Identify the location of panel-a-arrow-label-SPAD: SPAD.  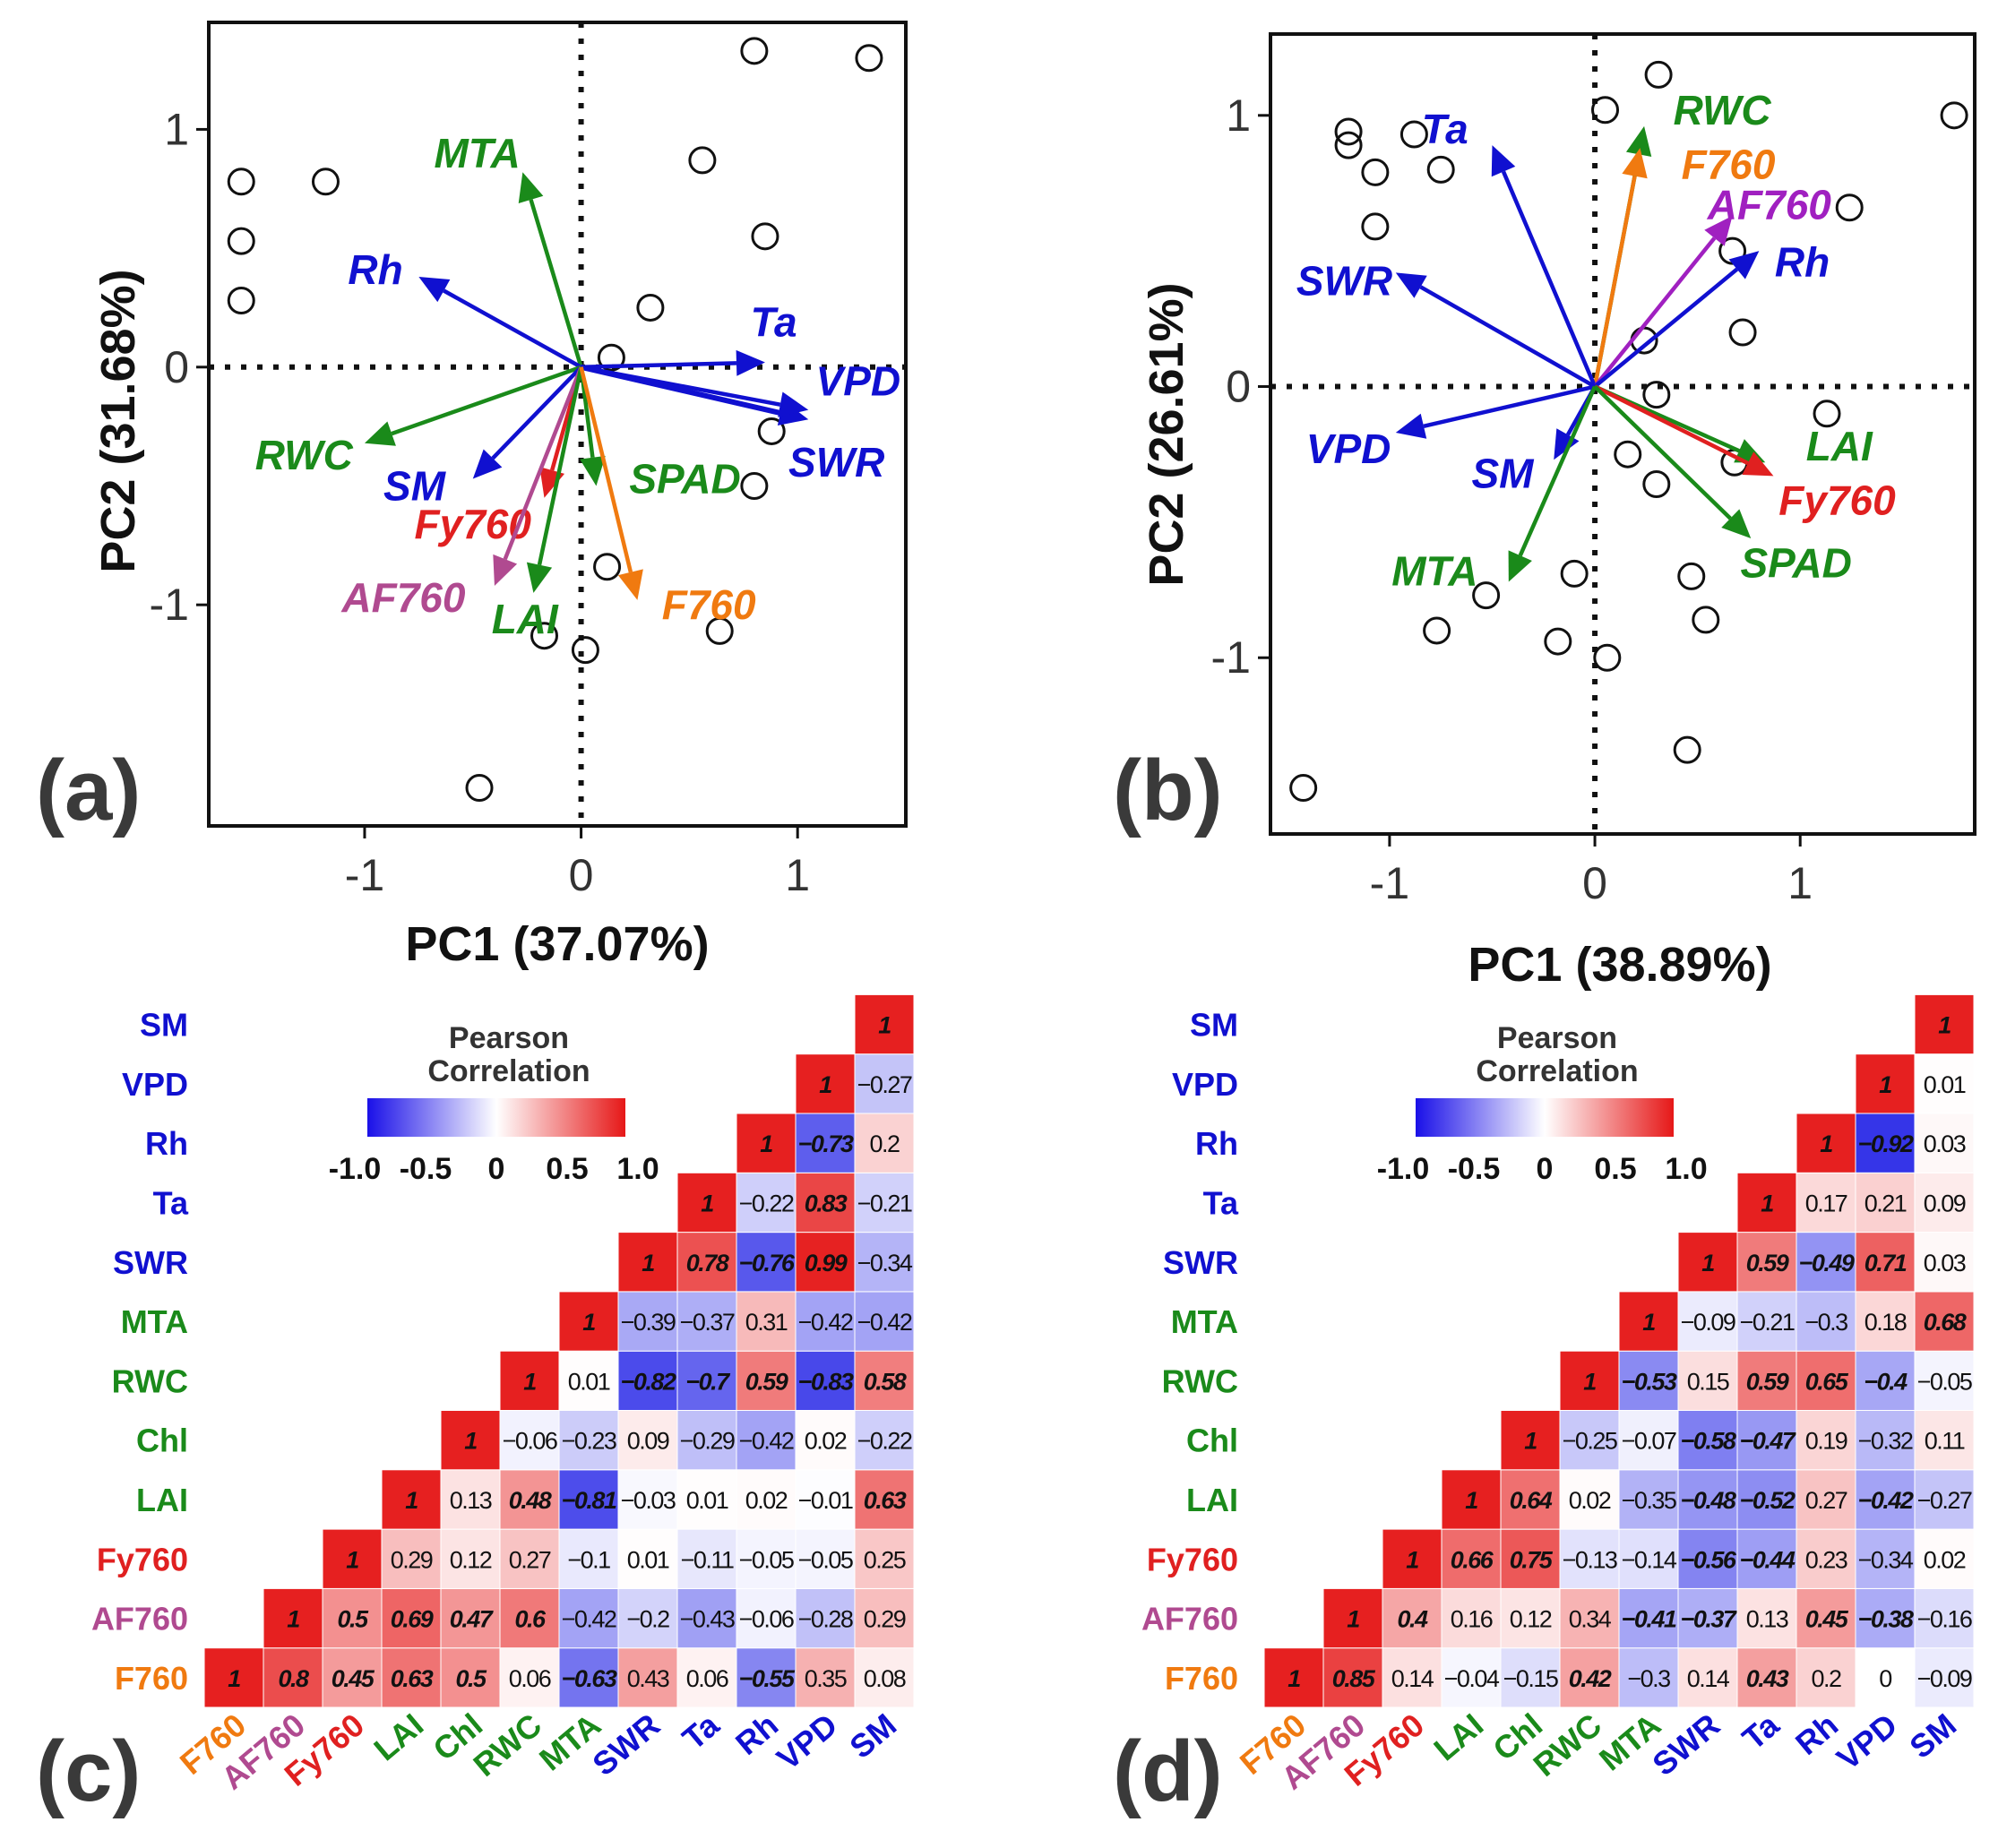
(685, 479).